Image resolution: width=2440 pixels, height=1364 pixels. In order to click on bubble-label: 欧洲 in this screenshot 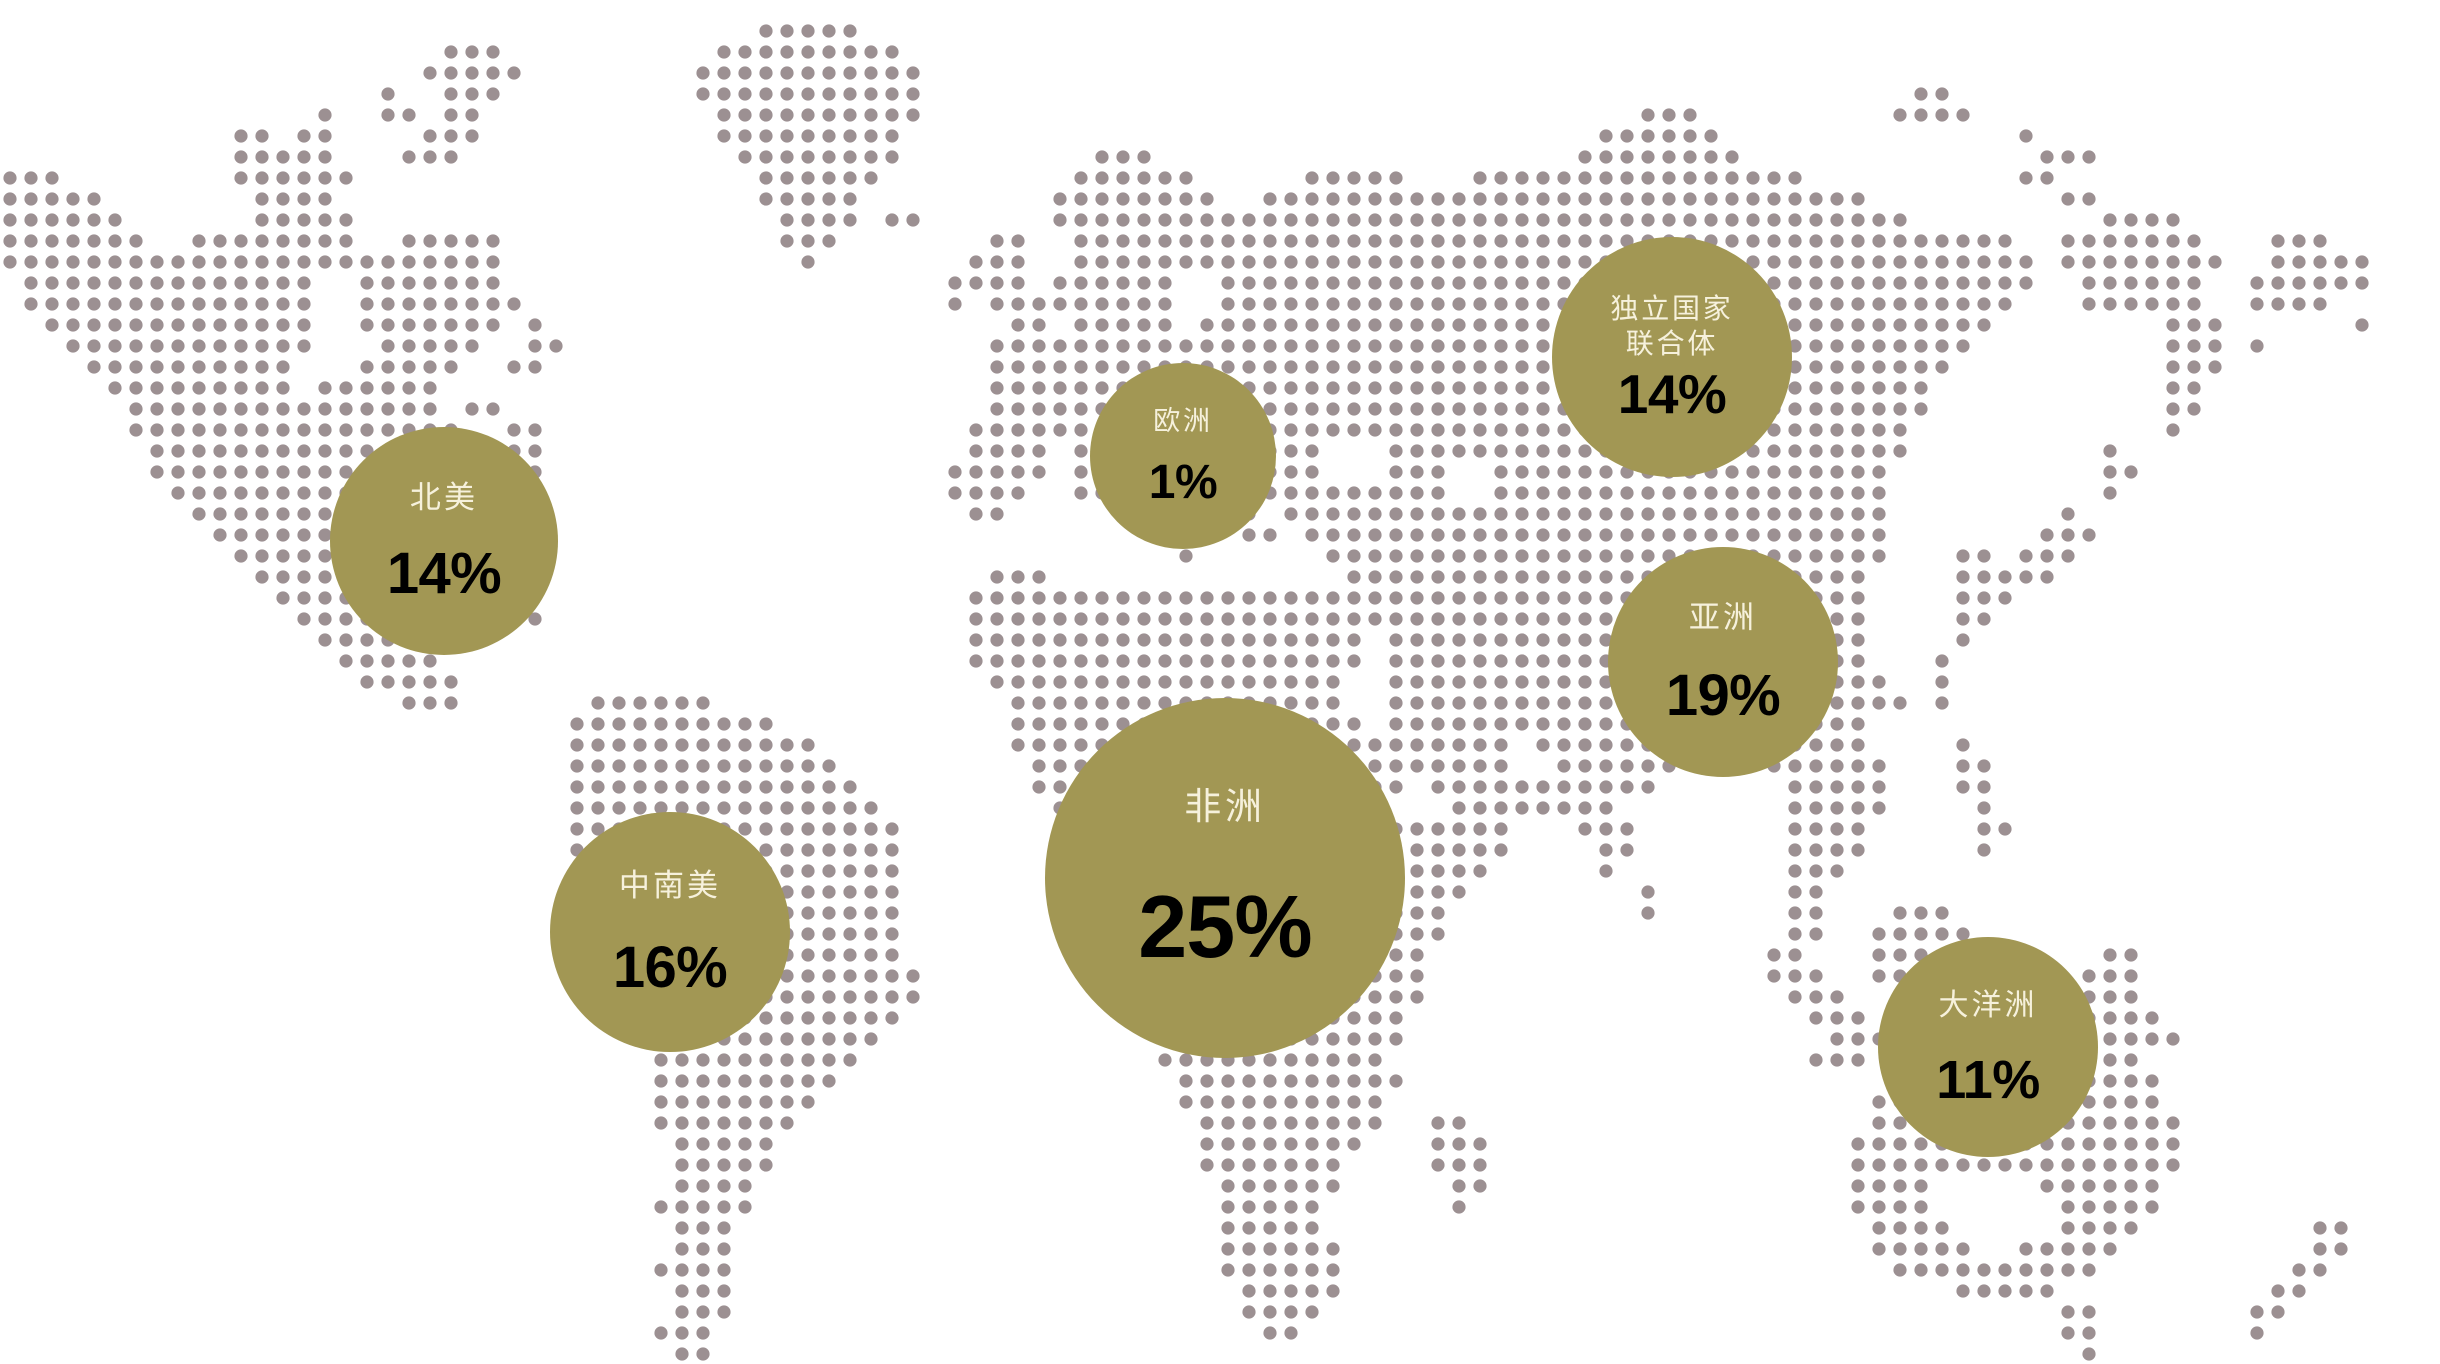, I will do `click(1183, 421)`.